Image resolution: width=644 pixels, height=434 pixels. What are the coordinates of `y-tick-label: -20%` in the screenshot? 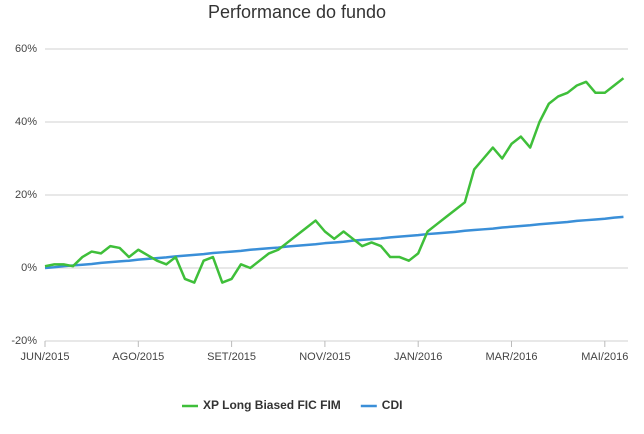 It's located at (24, 341).